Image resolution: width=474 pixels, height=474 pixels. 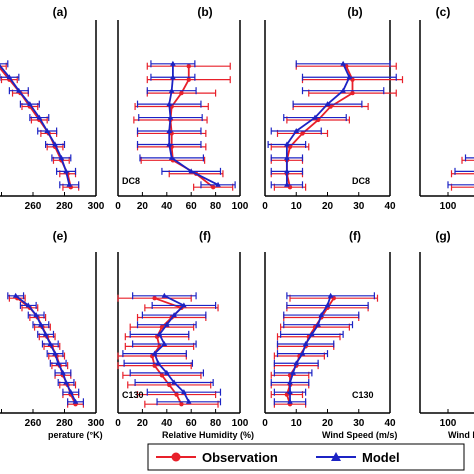 What do you see at coordinates (176, 457) in the screenshot?
I see `legend-observation-marker` at bounding box center [176, 457].